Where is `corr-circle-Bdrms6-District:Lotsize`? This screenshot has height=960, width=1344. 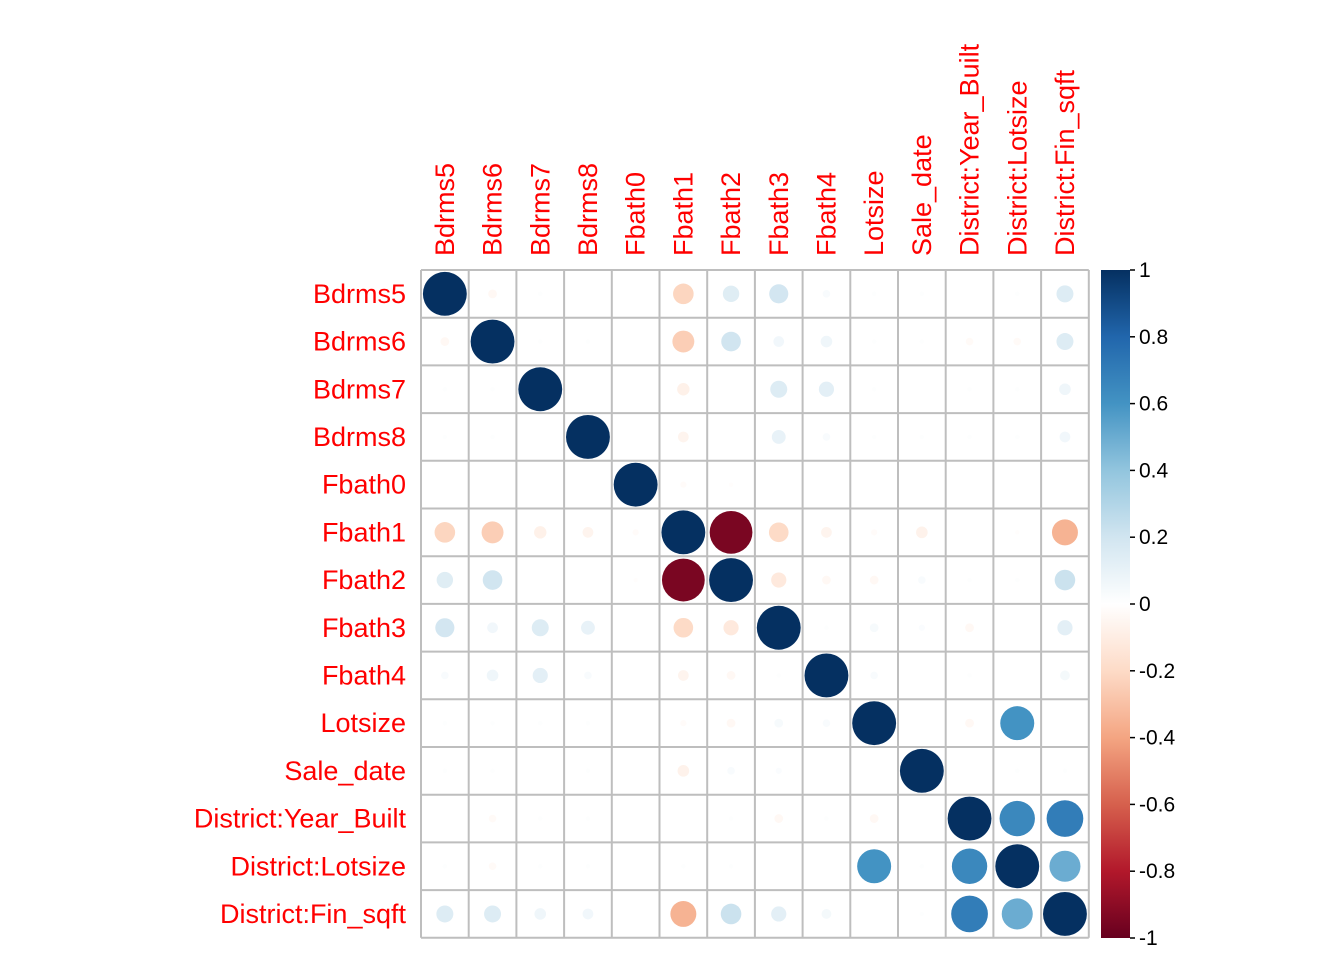
corr-circle-Bdrms6-District:Lotsize is located at coordinates (1017, 341).